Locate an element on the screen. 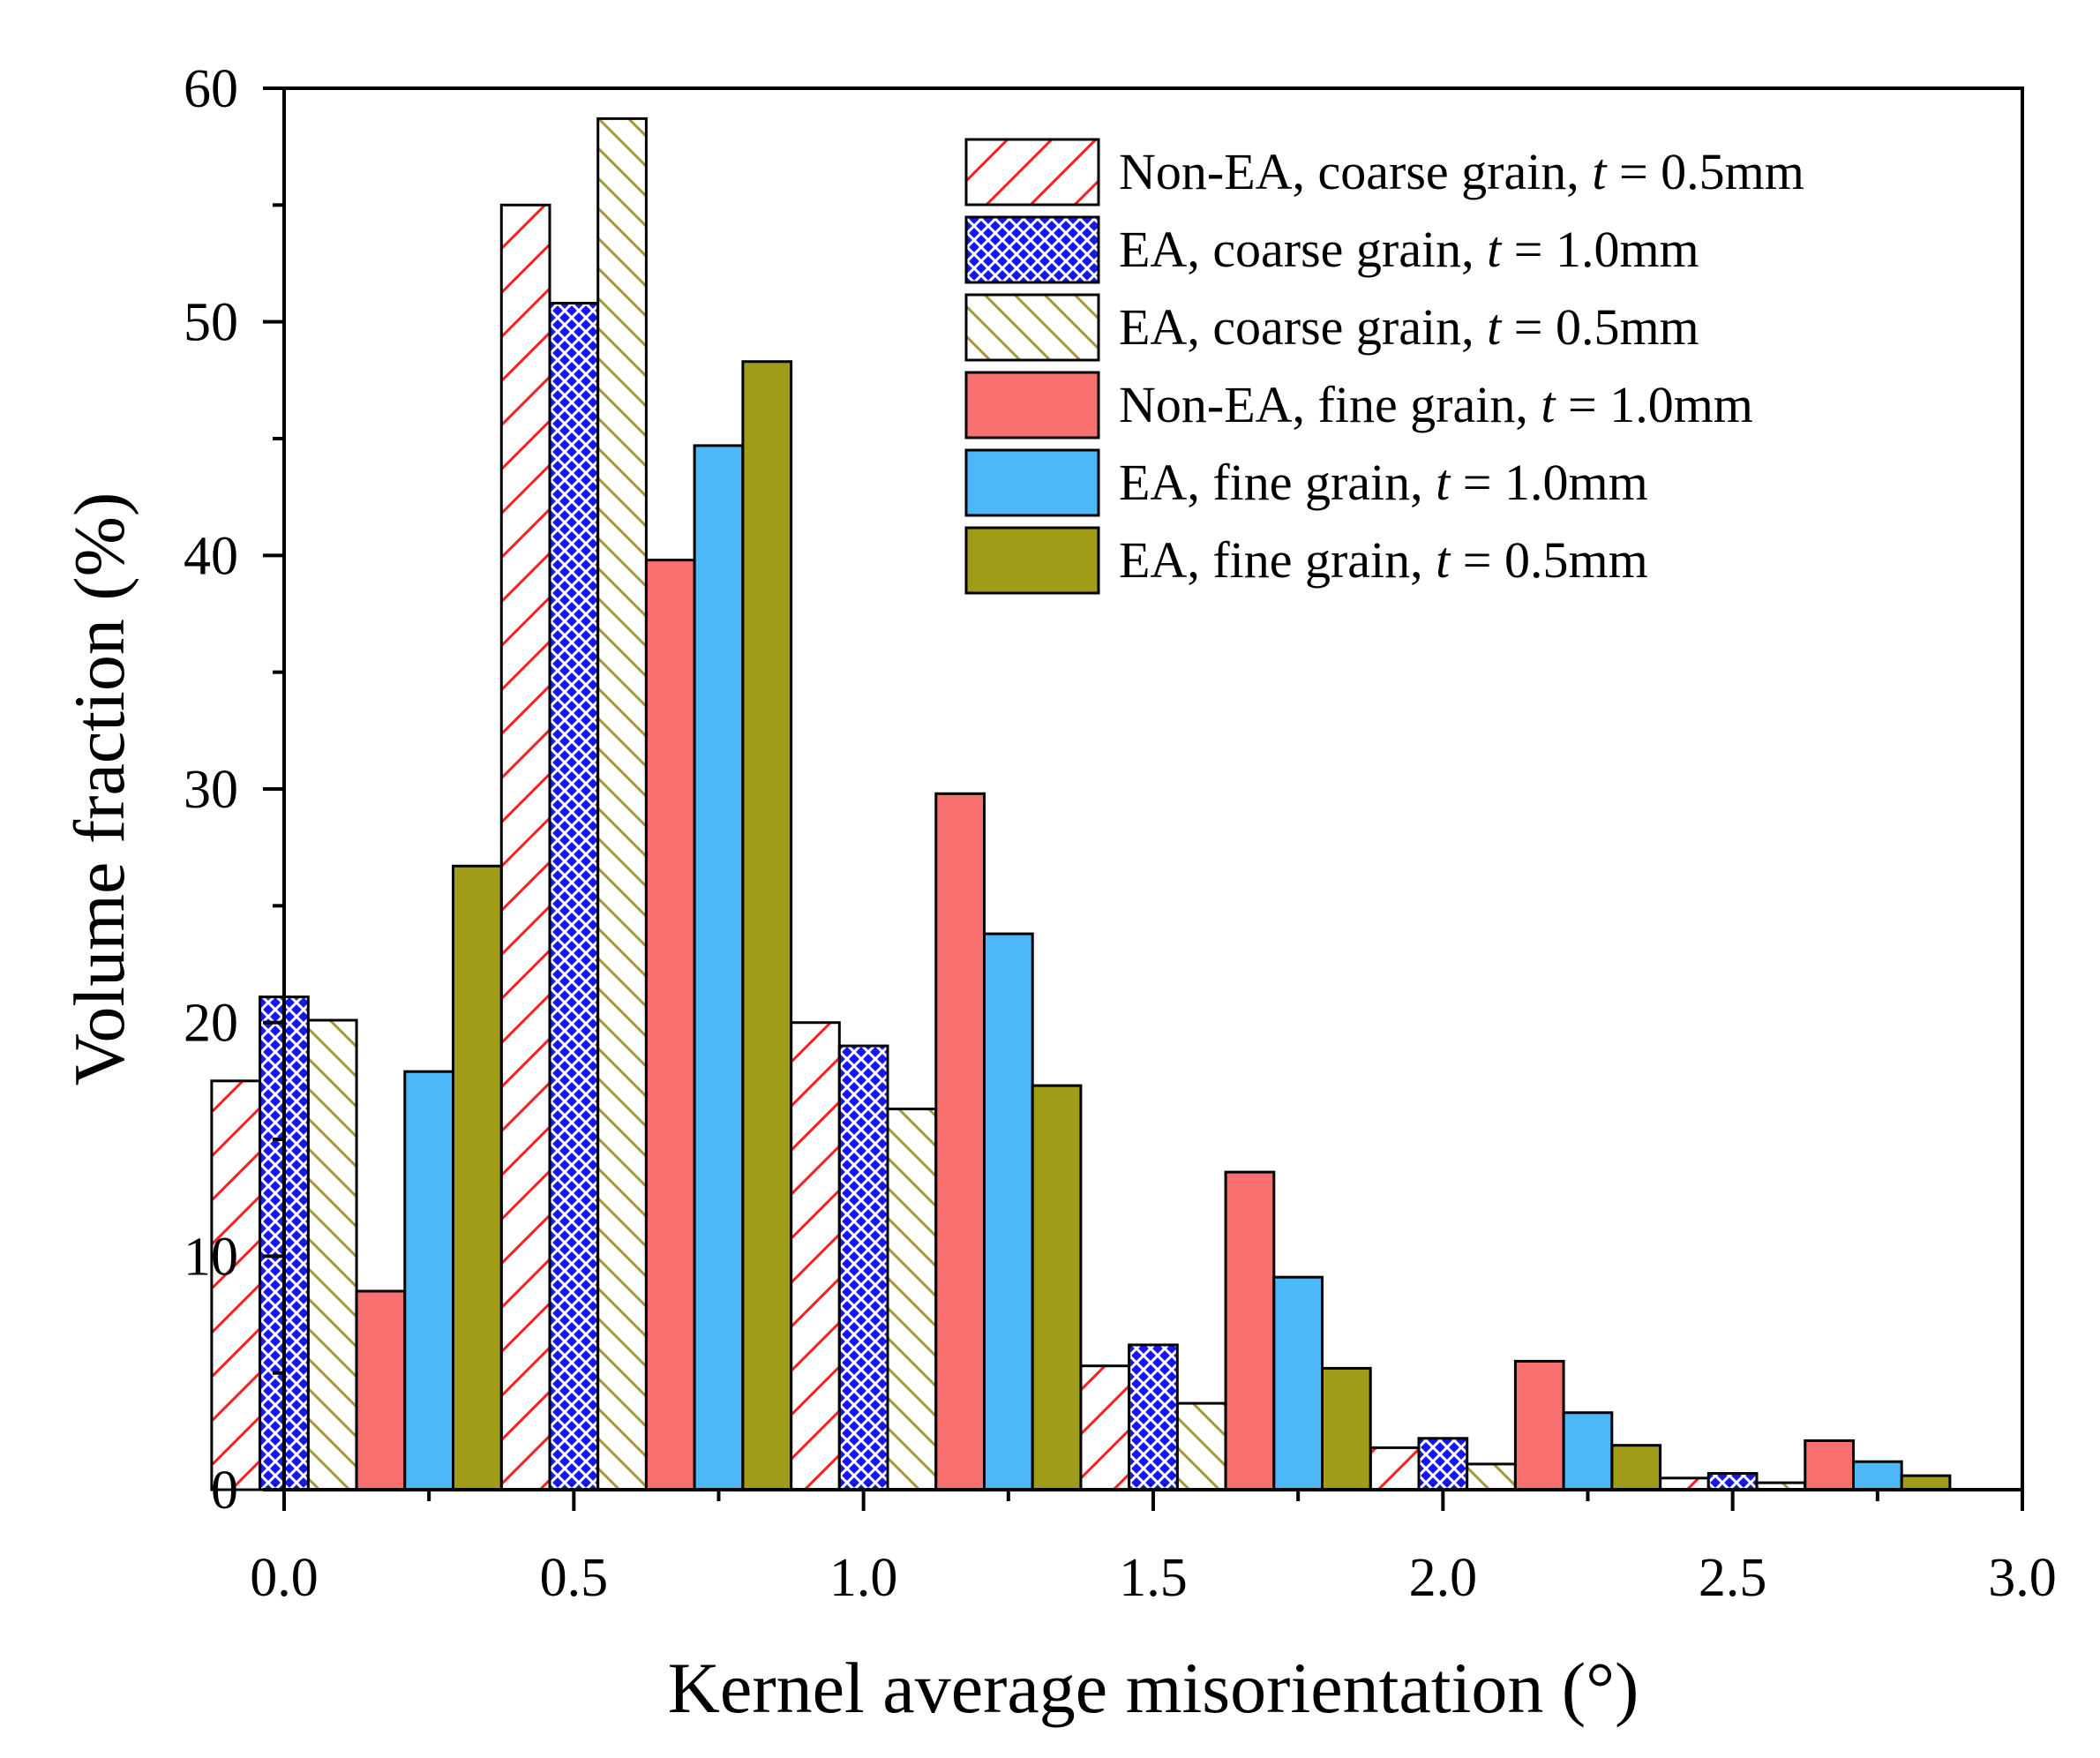  legend-label: EA, coarse grain, t = 0.5mm is located at coordinates (1409, 327).